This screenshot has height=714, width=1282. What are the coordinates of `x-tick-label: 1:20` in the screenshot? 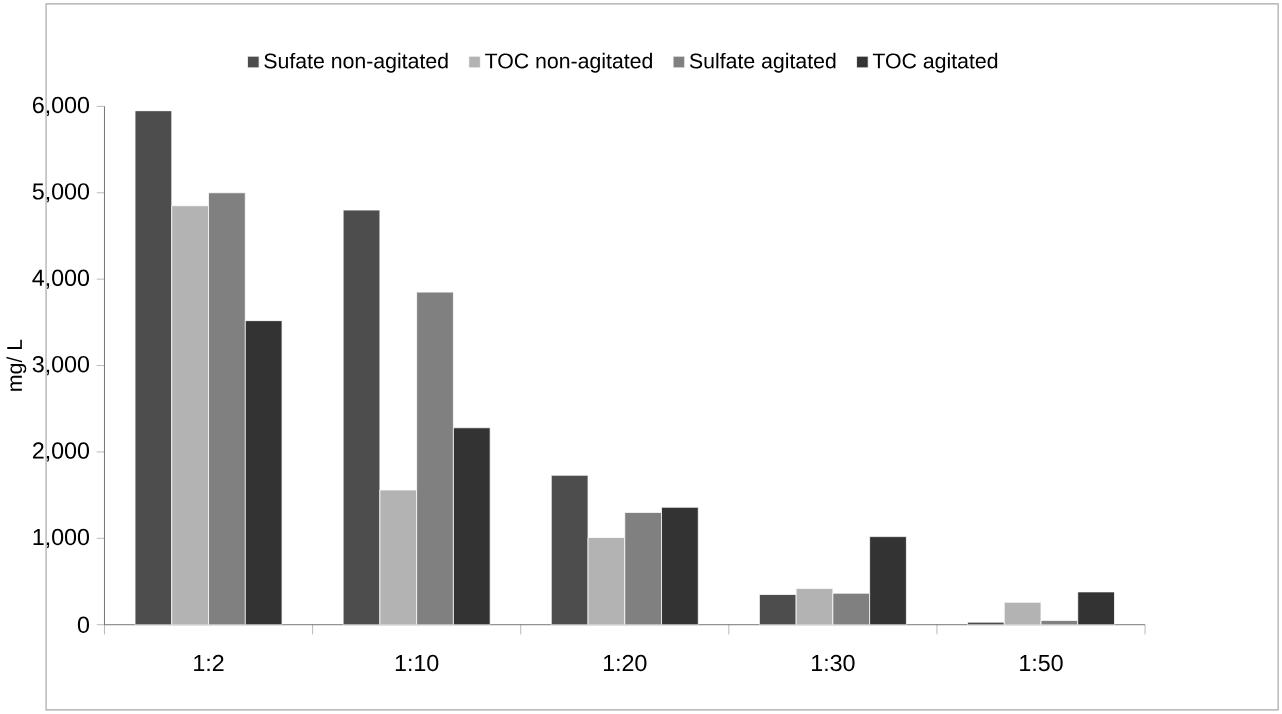 It's located at (625, 663).